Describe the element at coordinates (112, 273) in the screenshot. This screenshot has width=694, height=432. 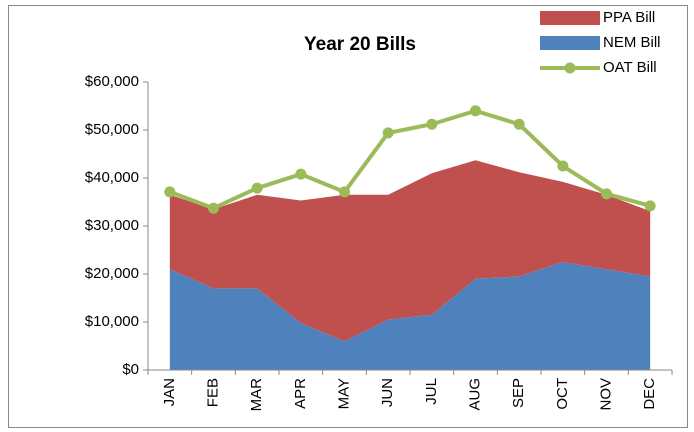
I see `y-tick-label: $20,000` at that location.